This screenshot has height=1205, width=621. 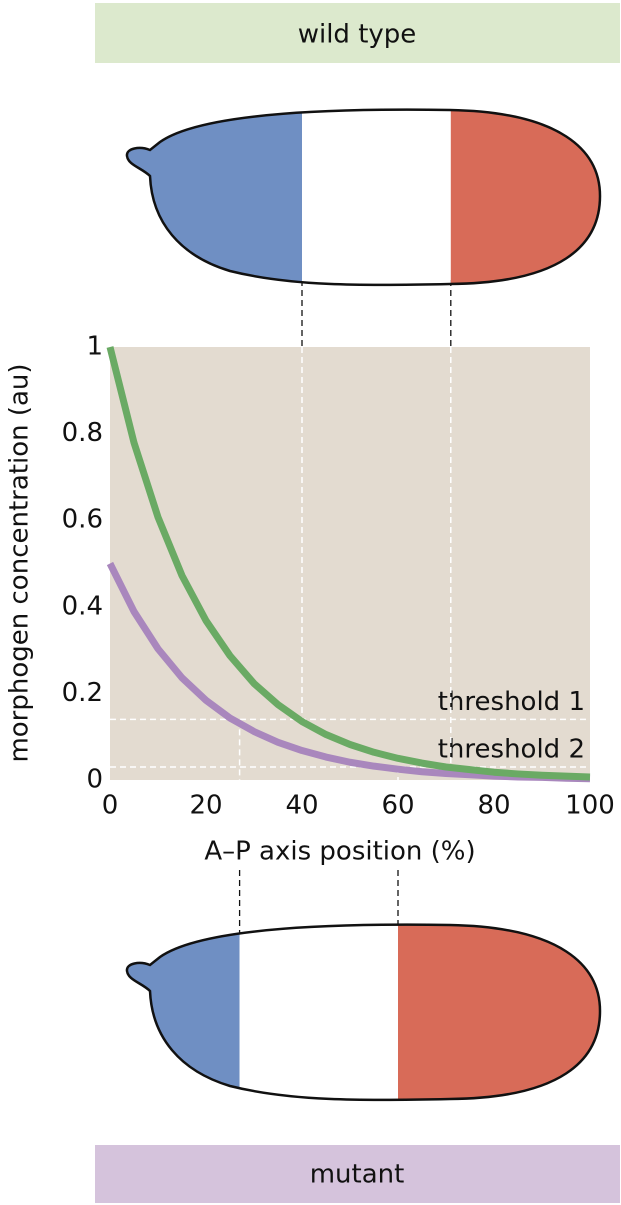 I want to click on y-tick-label: 0.6, so click(x=82, y=520).